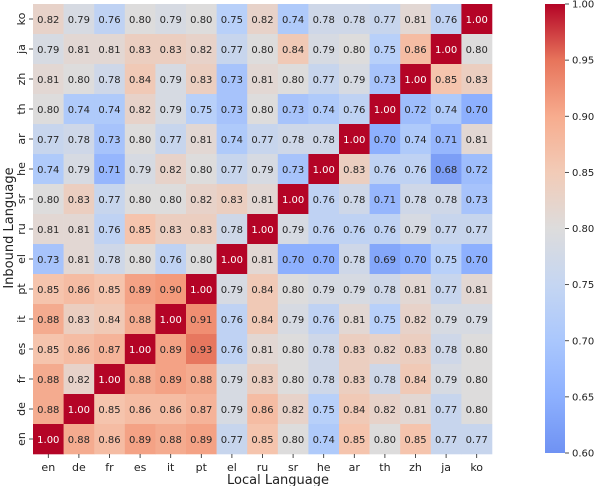  Describe the element at coordinates (262, 464) in the screenshot. I see `x-axis-ticks: en de fr es it pt el ru sr he ar th zh ja ko` at that location.